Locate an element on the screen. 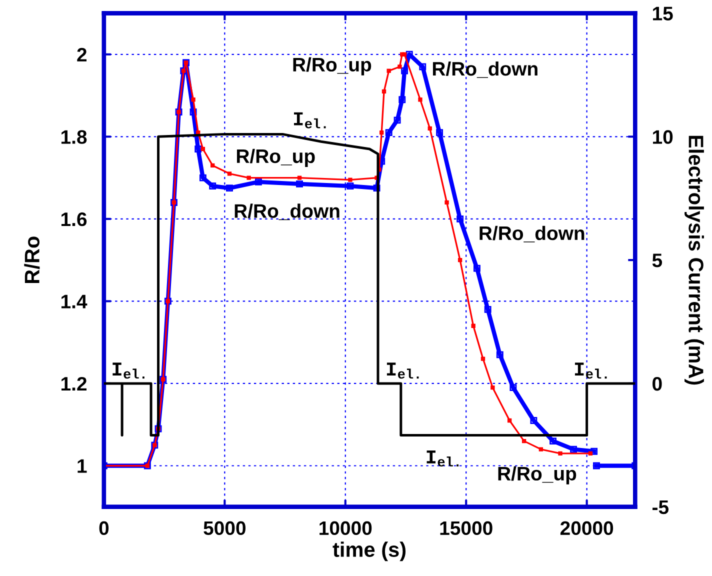  x-tick-label: 10000 is located at coordinates (346, 528).